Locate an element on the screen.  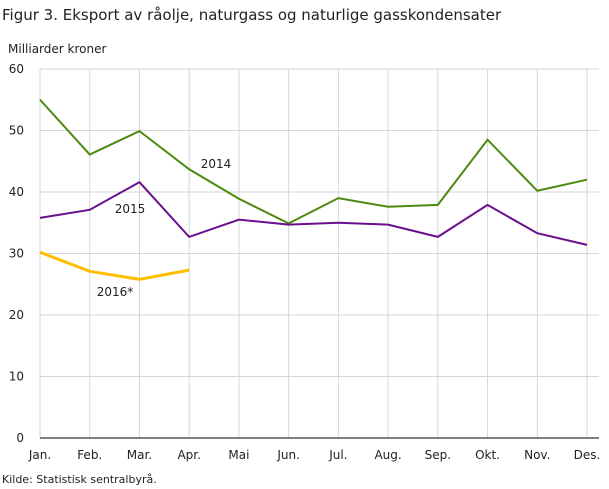
x-tick-label: Sep. is located at coordinates (438, 455).